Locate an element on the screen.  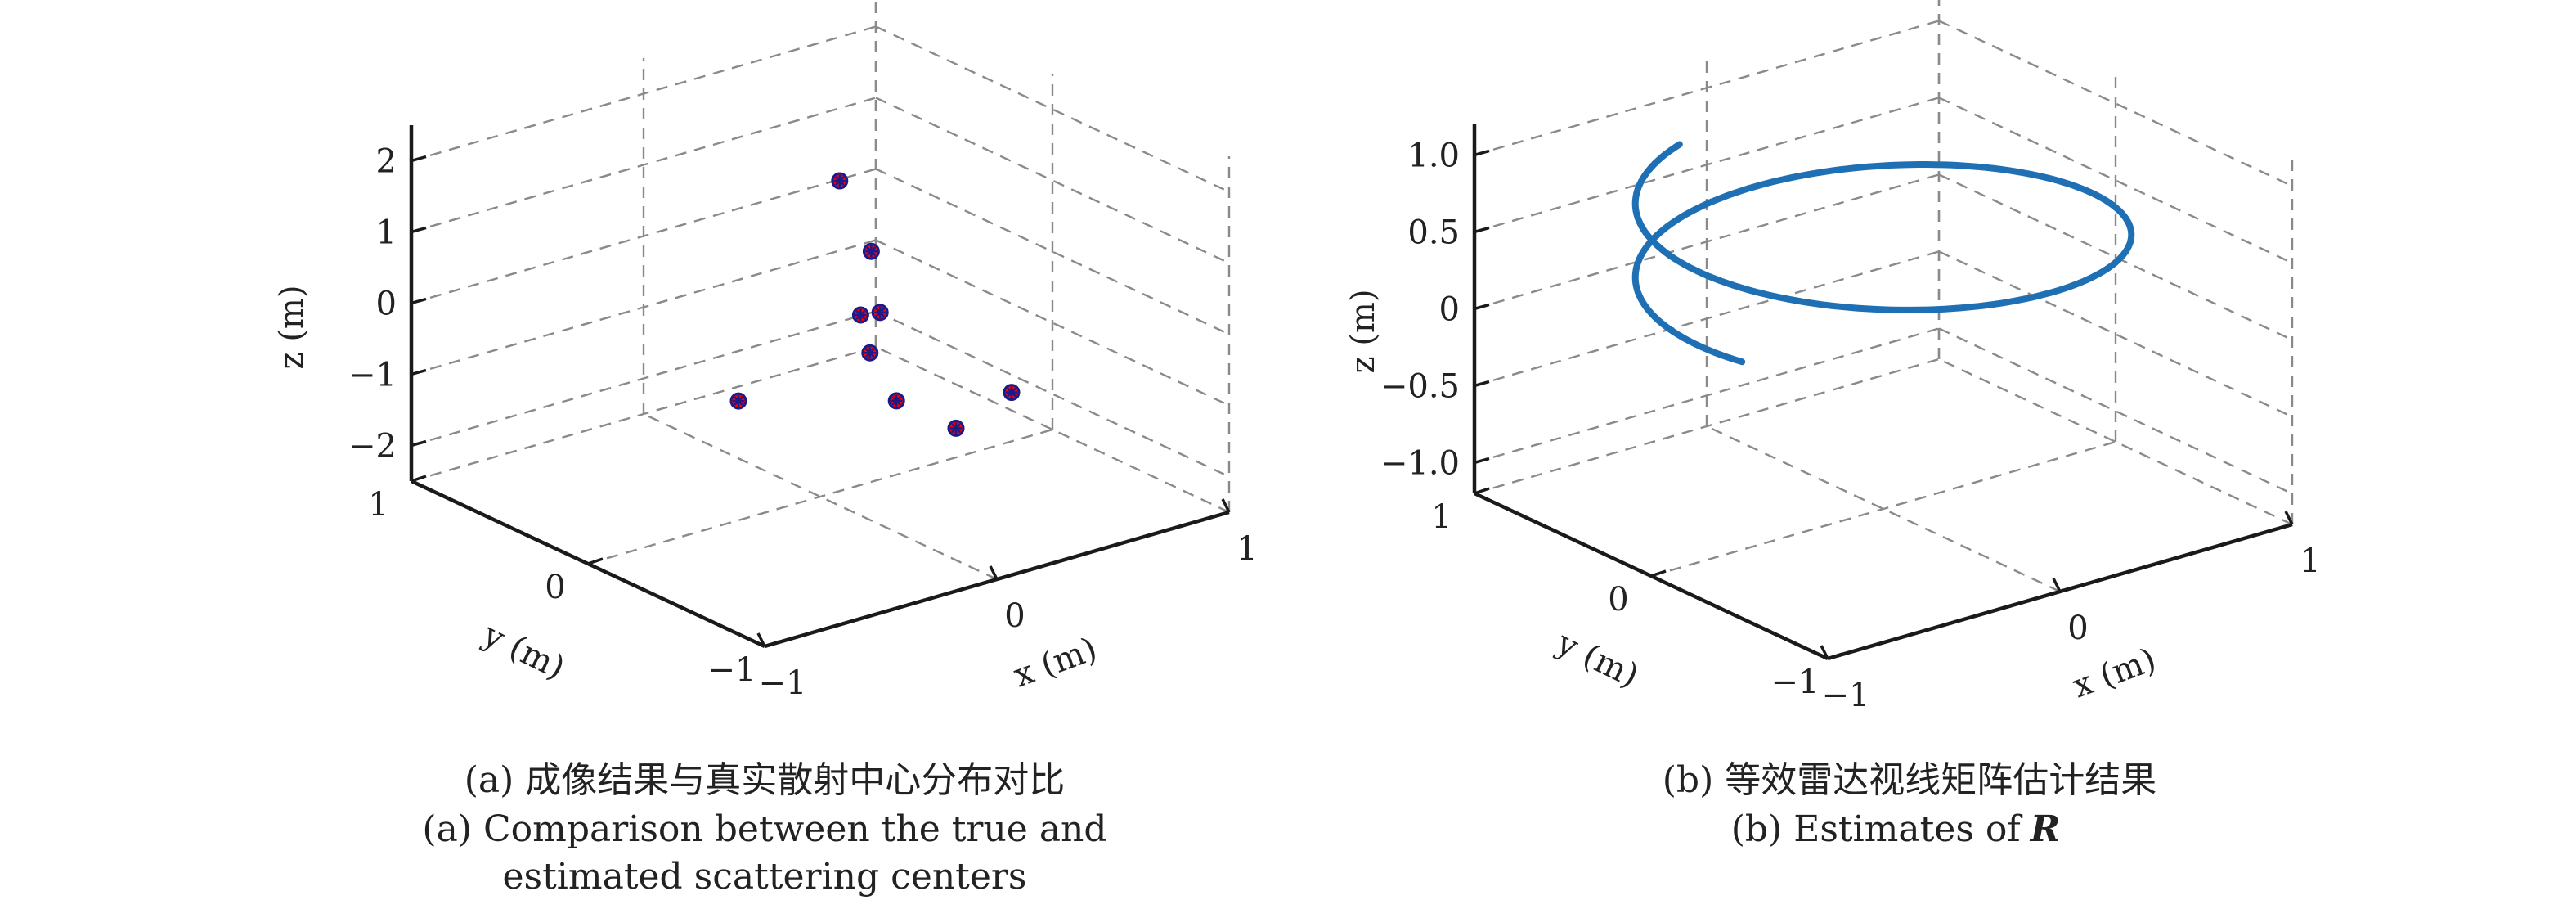
panel-b-zlabel: z (m) is located at coordinates (1363, 332).